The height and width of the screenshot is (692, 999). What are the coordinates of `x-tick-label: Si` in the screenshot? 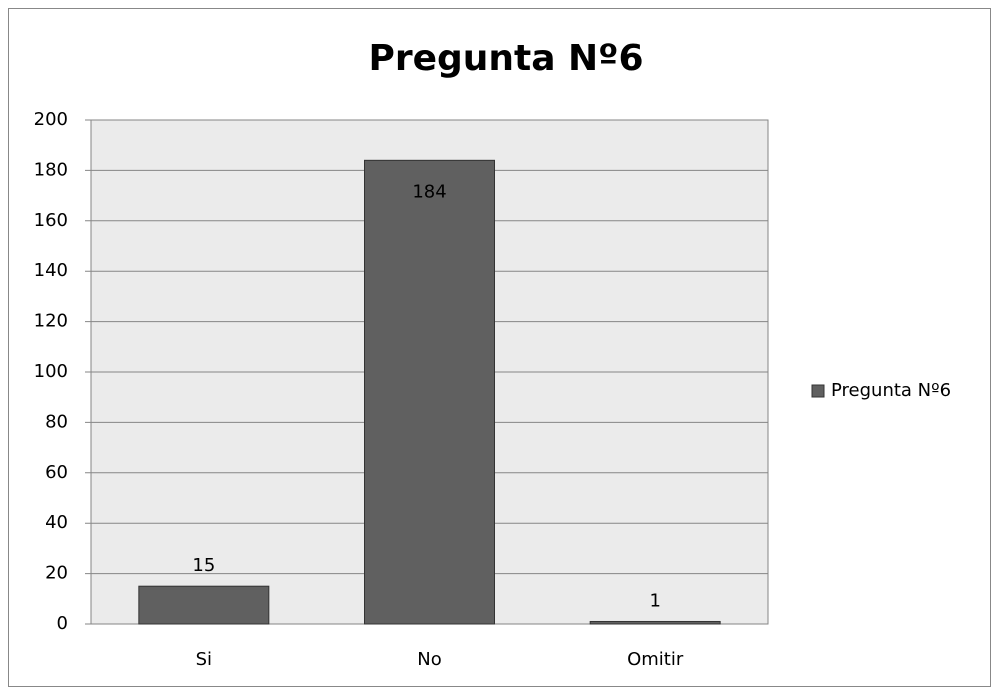 It's located at (204, 659).